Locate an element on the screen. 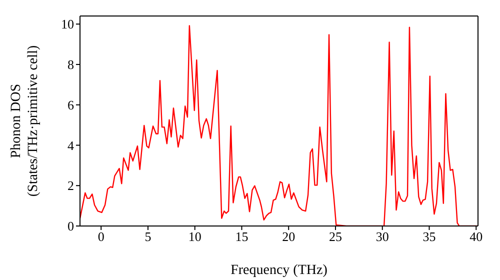 This screenshot has height=280, width=500. y-axis-title: Phonon DOS (States/THz·primitive cell) is located at coordinates (25, 121).